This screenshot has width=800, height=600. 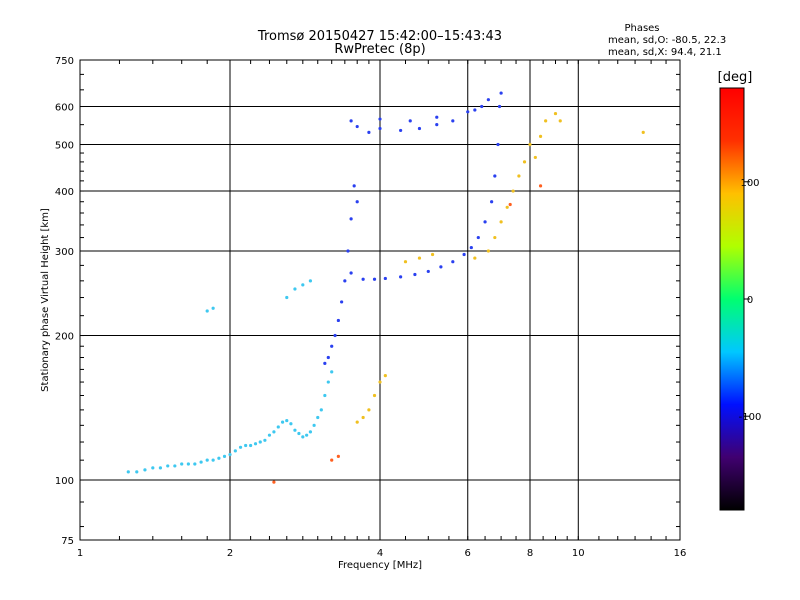 I want to click on y-tick-label: 750, so click(x=64, y=61).